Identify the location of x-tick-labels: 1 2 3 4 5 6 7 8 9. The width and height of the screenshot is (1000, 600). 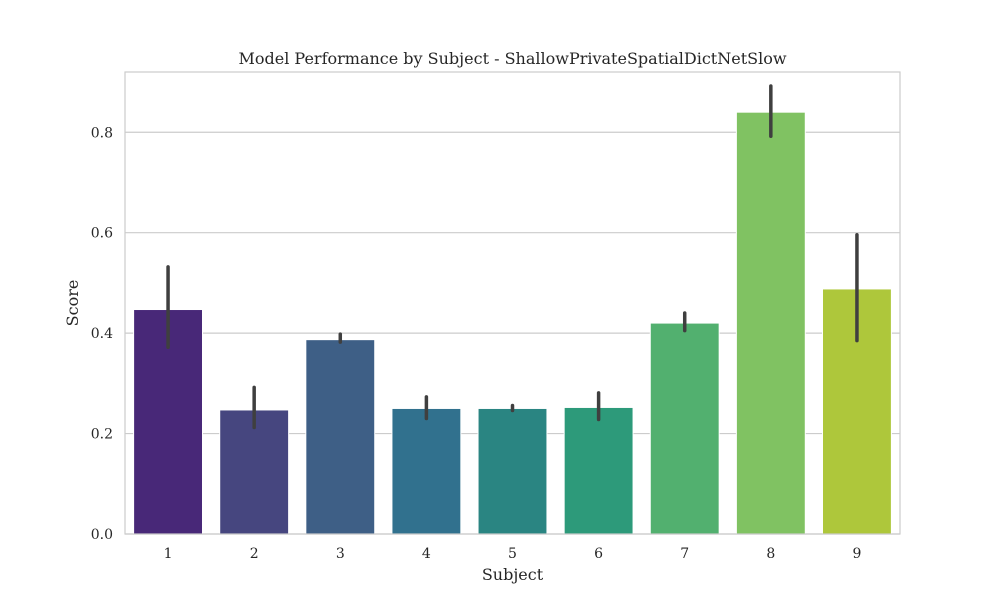
(513, 554).